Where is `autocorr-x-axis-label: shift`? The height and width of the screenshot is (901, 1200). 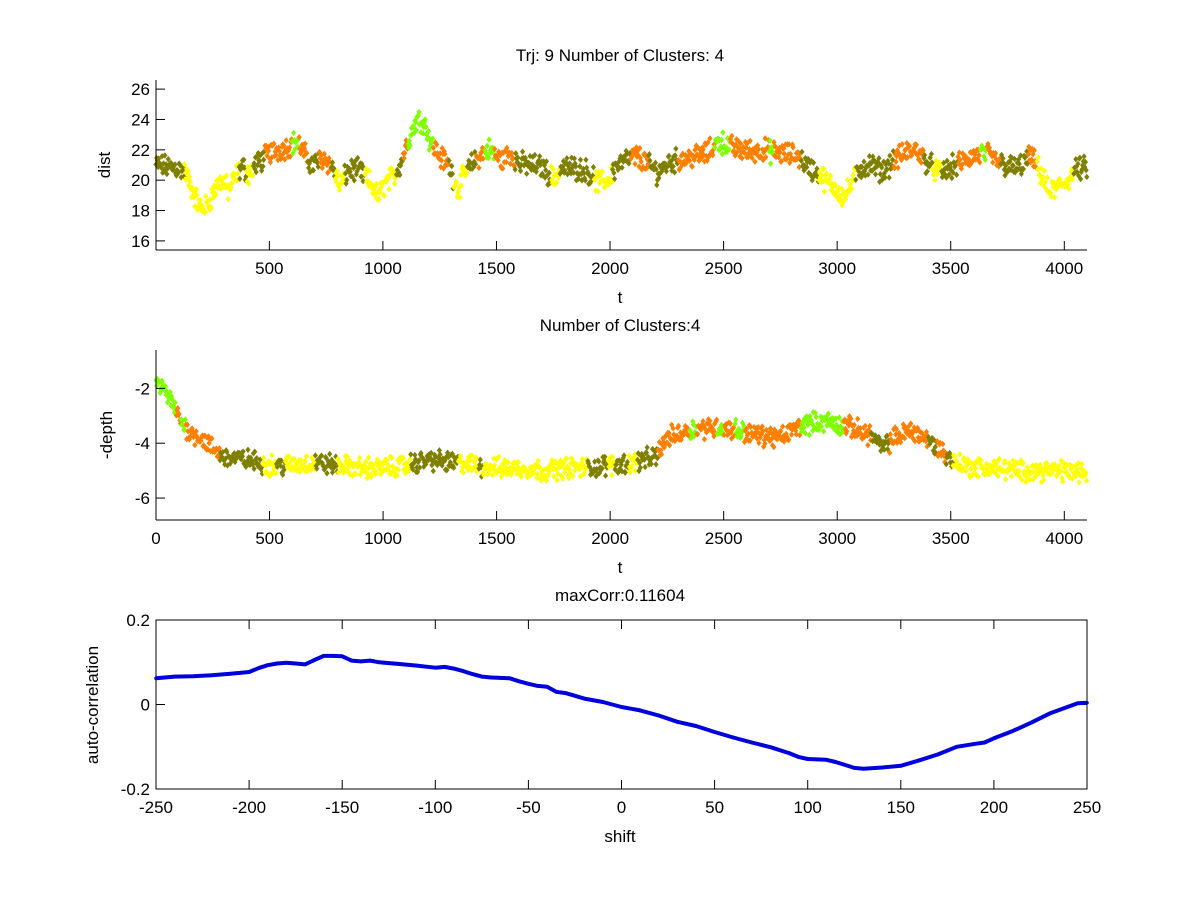 autocorr-x-axis-label: shift is located at coordinates (619, 836).